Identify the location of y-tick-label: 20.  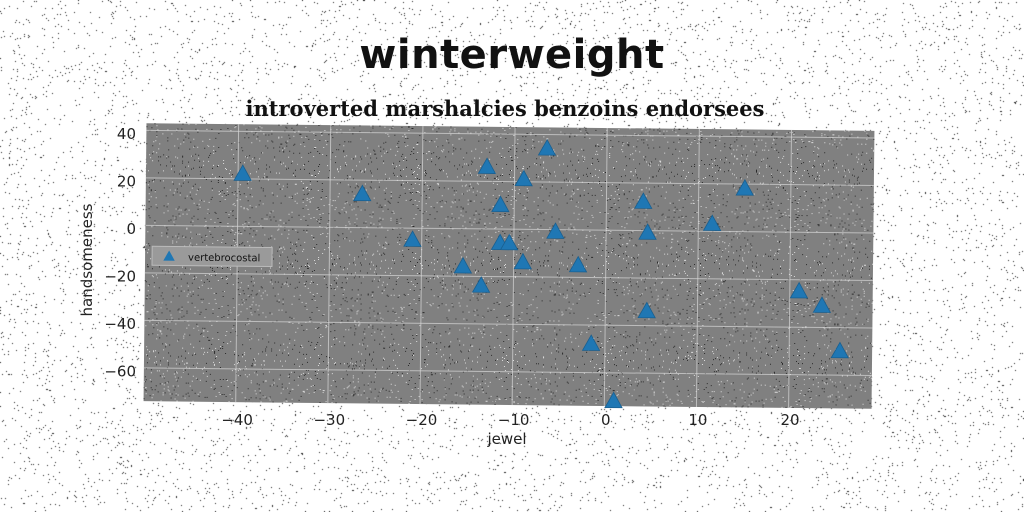
(126, 182).